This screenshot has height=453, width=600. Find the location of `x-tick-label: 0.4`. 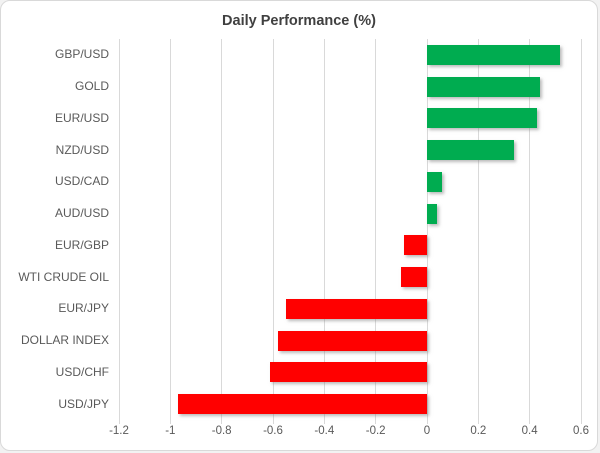

x-tick-label: 0.4 is located at coordinates (529, 431).